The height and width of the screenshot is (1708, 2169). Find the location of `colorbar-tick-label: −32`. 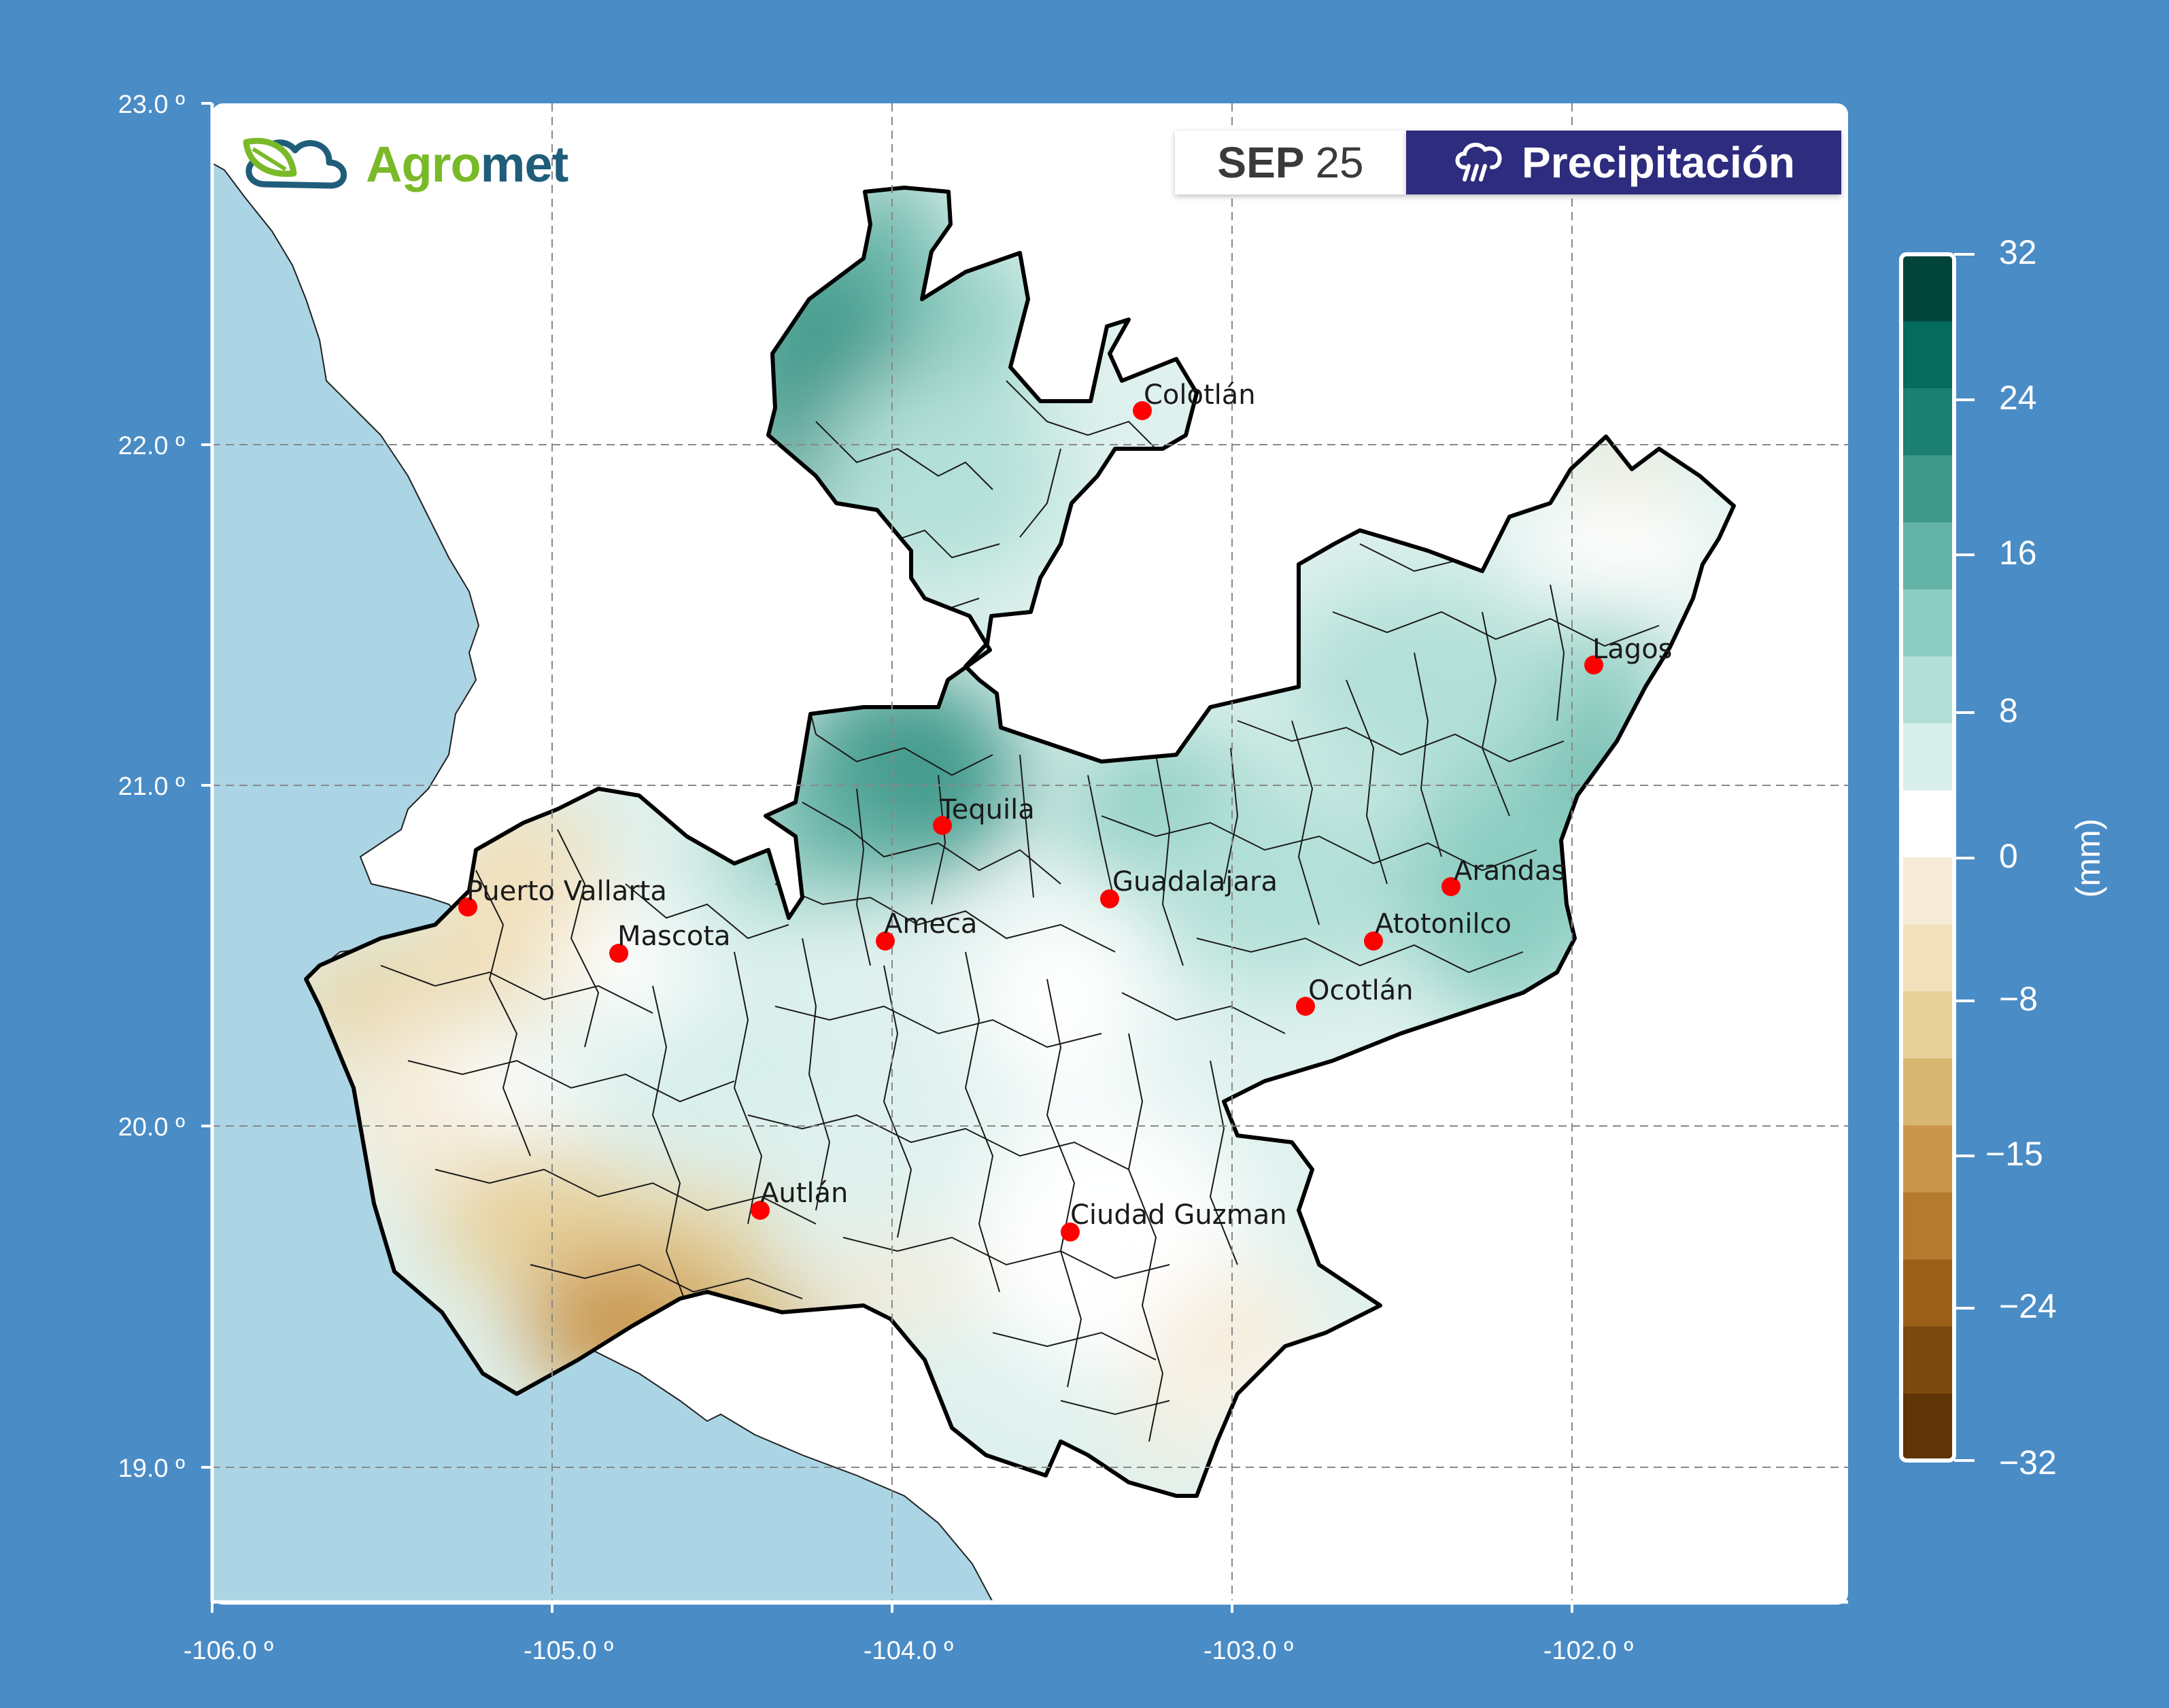

colorbar-tick-label: −32 is located at coordinates (2028, 1463).